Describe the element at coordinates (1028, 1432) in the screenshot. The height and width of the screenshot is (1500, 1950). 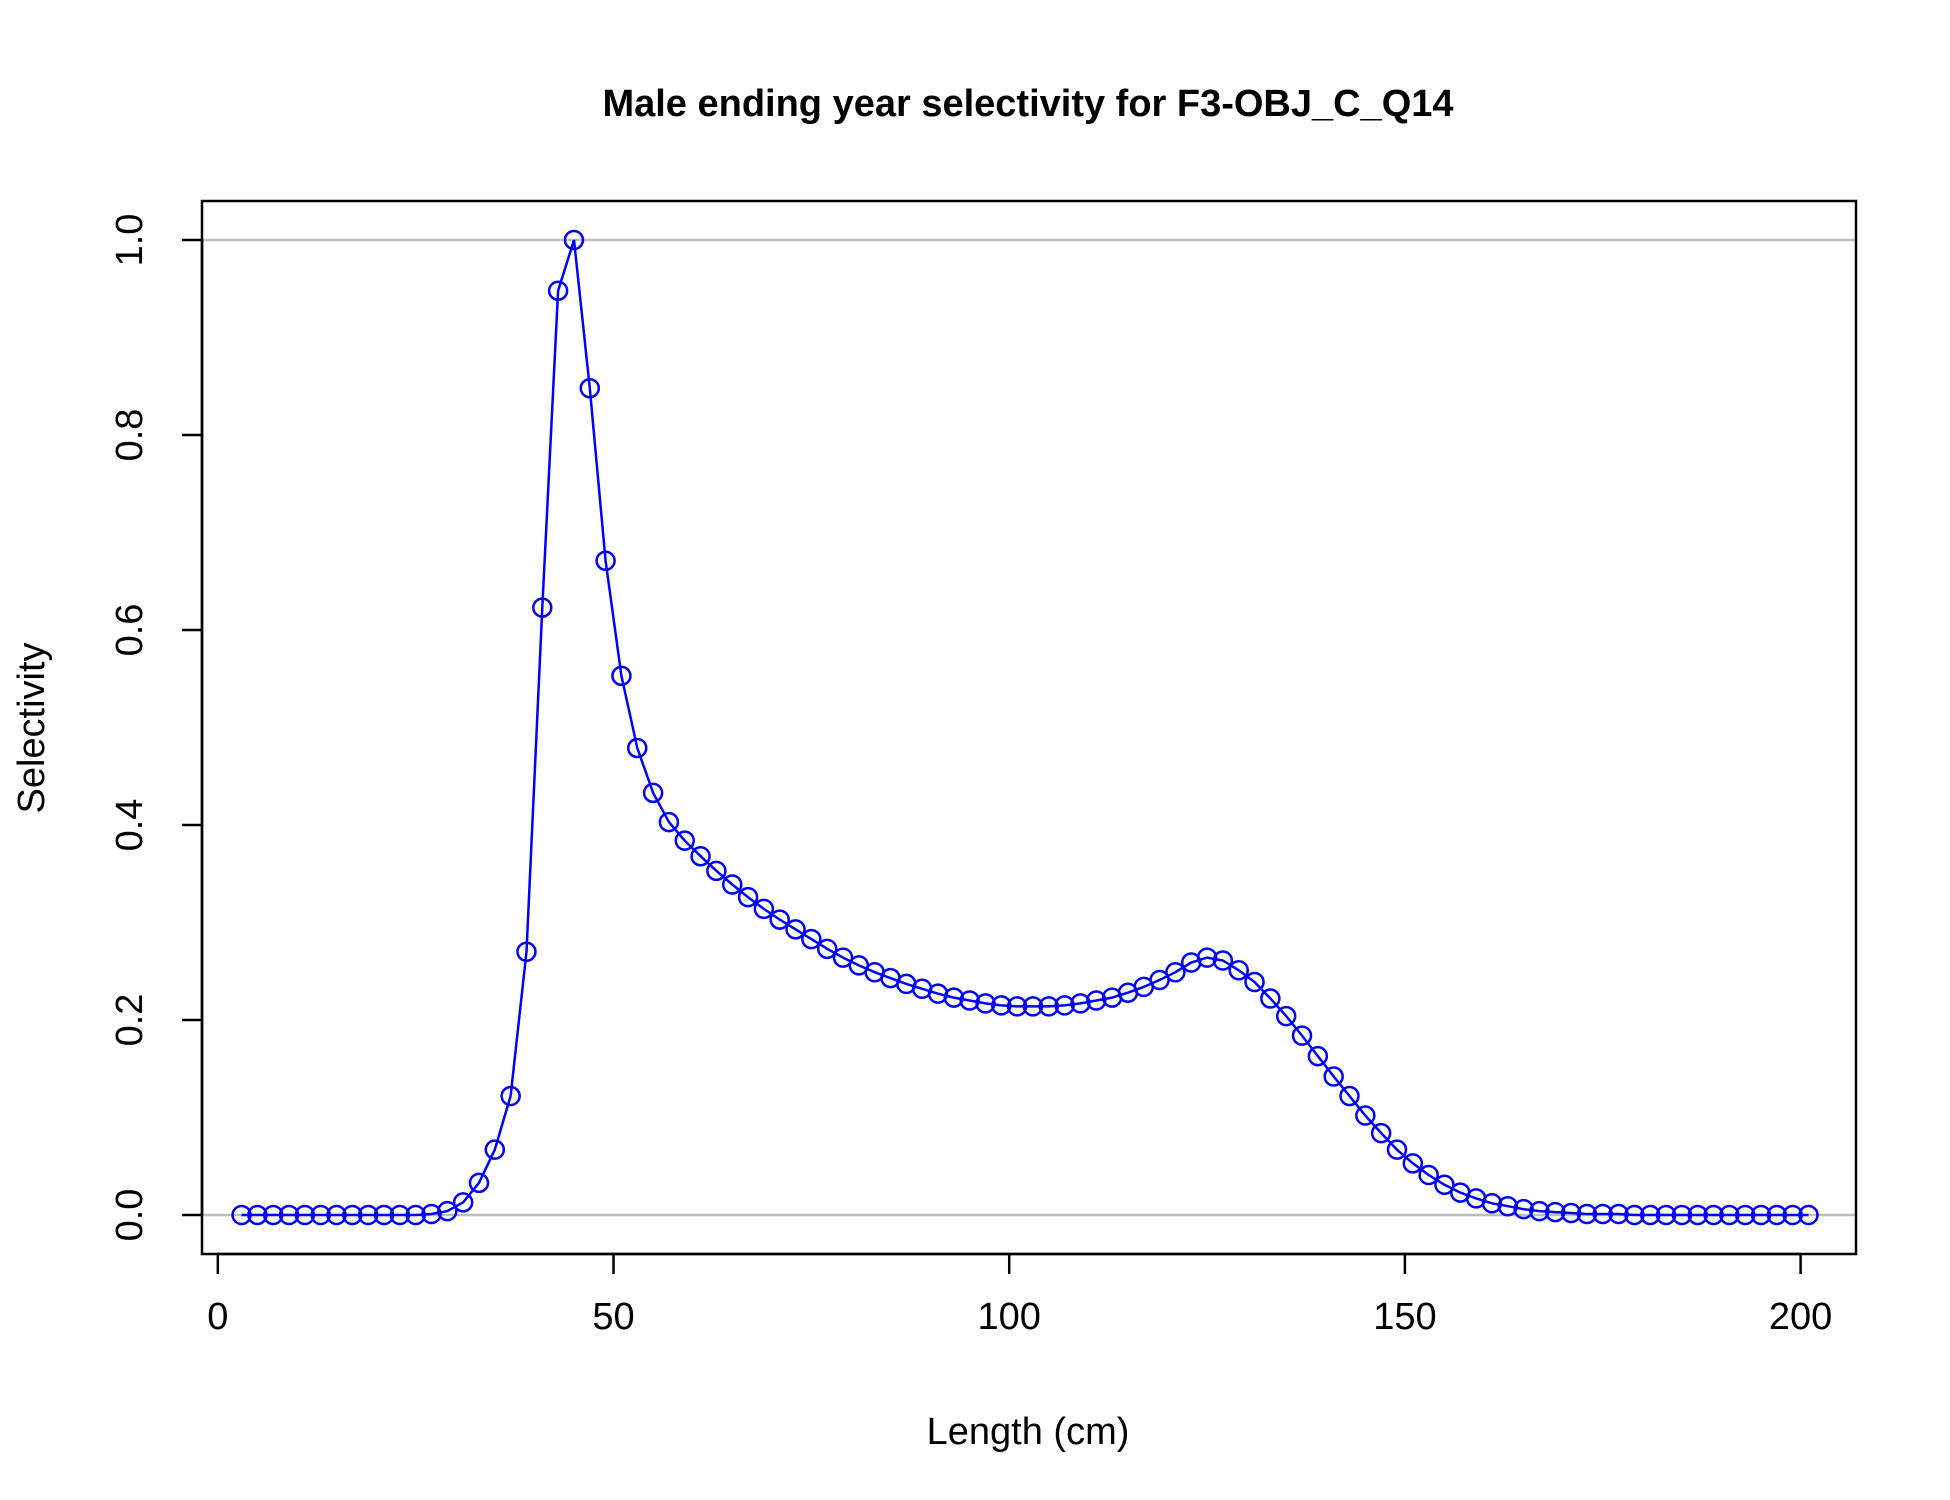
I see `x-axis-label: Length (cm)` at that location.